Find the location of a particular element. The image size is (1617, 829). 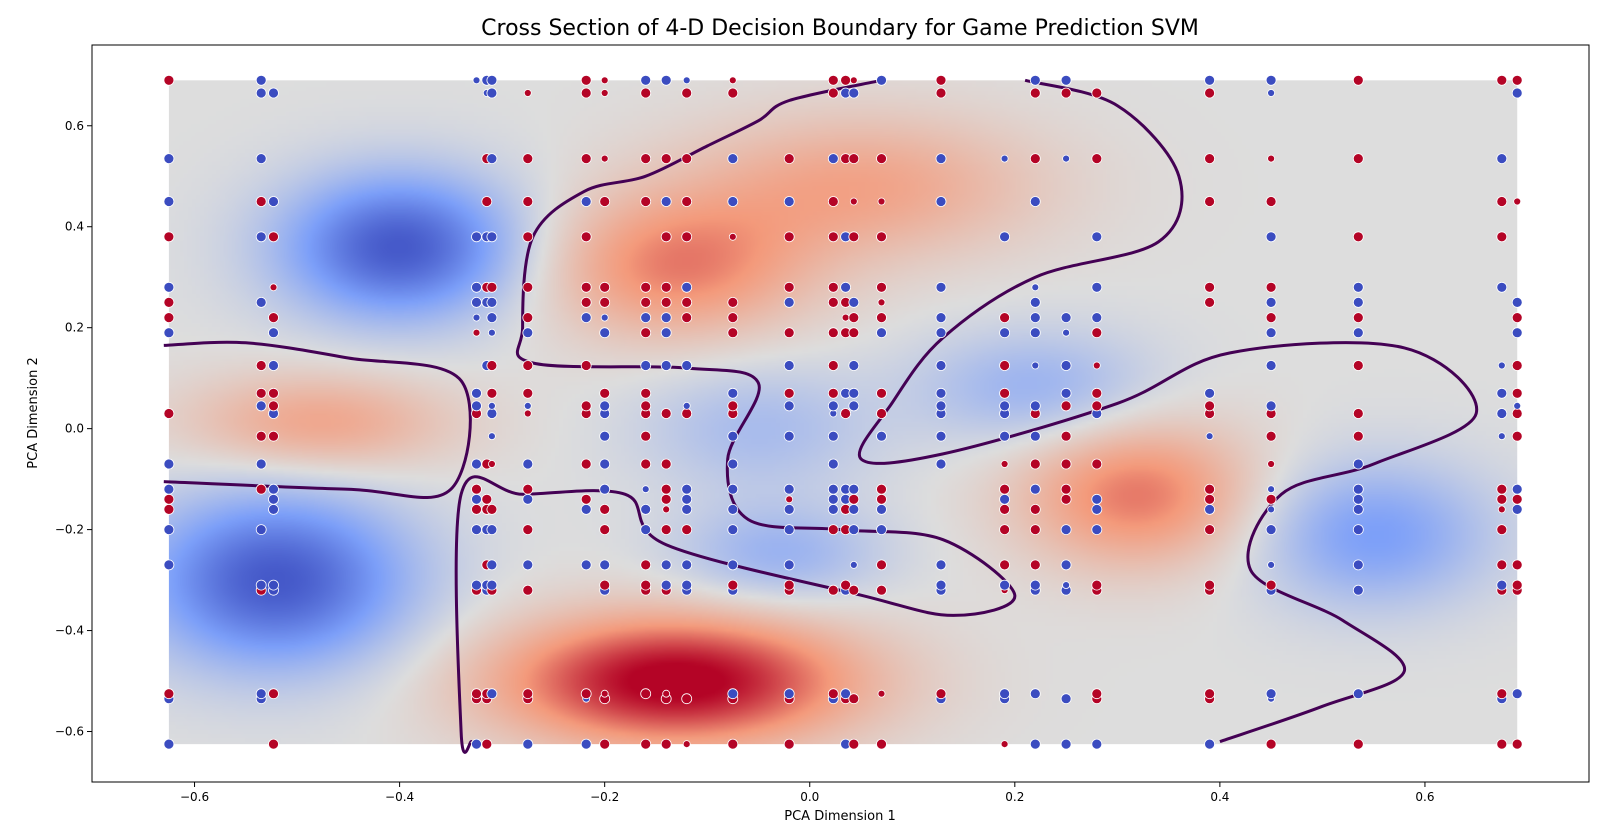

y-tick-label: 0.2 is located at coordinates (74, 328).